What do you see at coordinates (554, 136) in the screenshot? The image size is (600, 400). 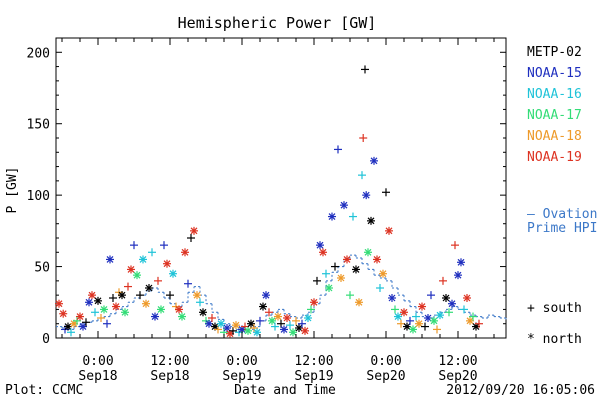 I see `legend-entry: NOAA-18` at bounding box center [554, 136].